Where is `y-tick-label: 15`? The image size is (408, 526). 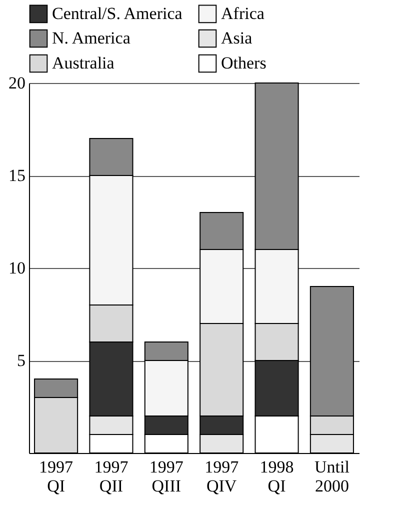 y-tick-label: 15 is located at coordinates (17, 175).